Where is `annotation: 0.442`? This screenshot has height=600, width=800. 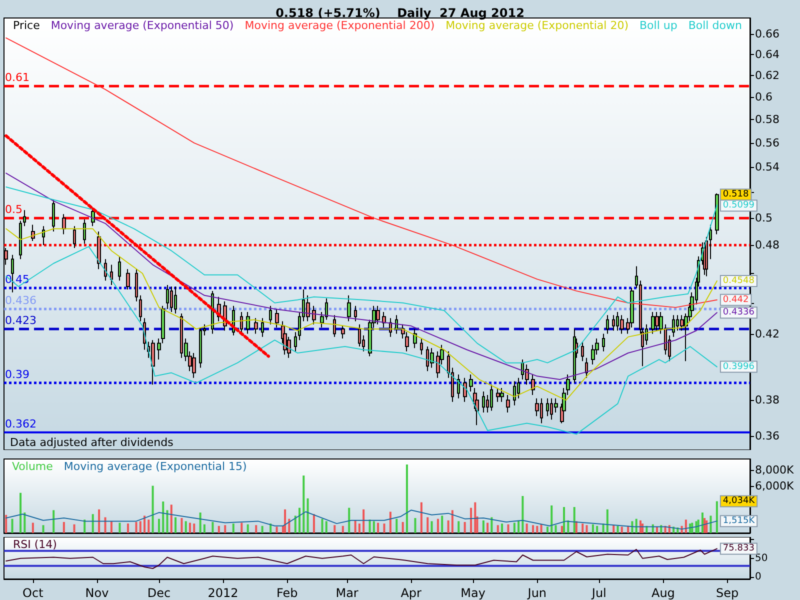
annotation: 0.442 is located at coordinates (735, 299).